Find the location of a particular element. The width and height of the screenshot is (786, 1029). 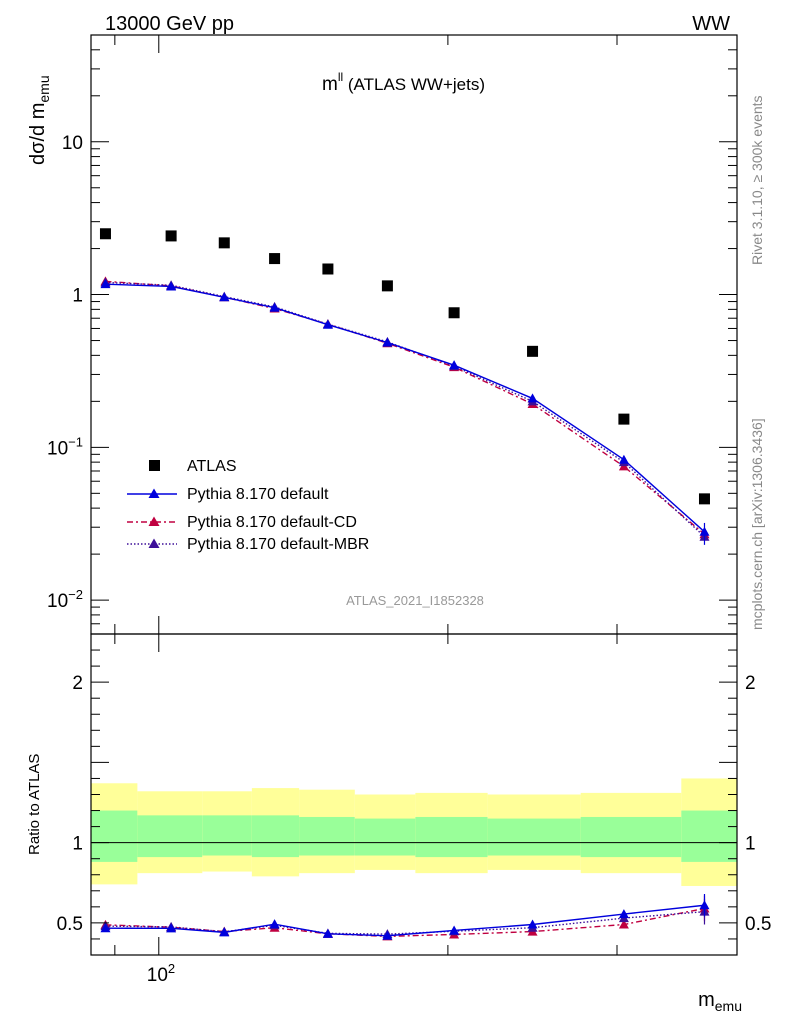

legend-item-cd: Pythia 8.170 default-CD is located at coordinates (242, 522).